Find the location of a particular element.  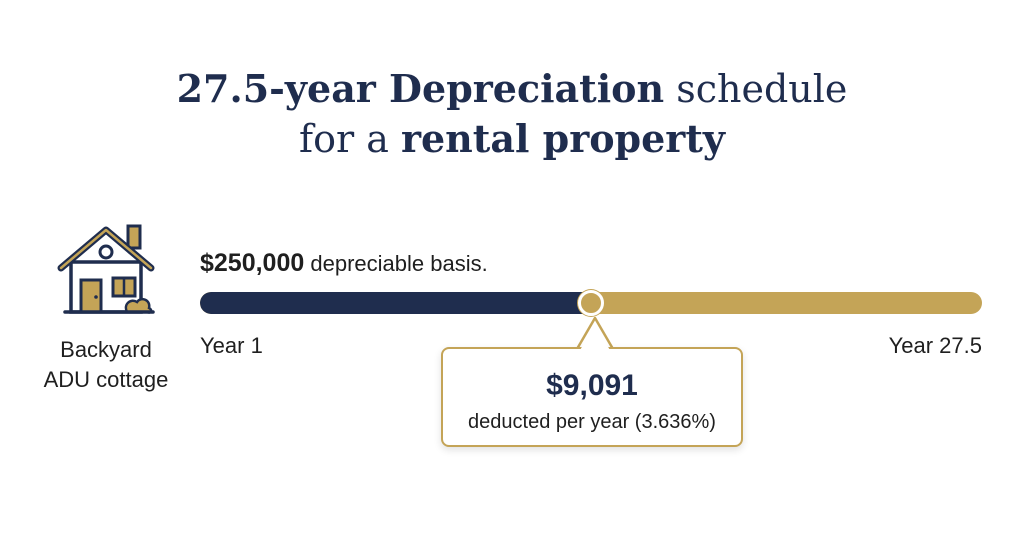

annual-deduction-amount: $9,091 is located at coordinates (592, 385).